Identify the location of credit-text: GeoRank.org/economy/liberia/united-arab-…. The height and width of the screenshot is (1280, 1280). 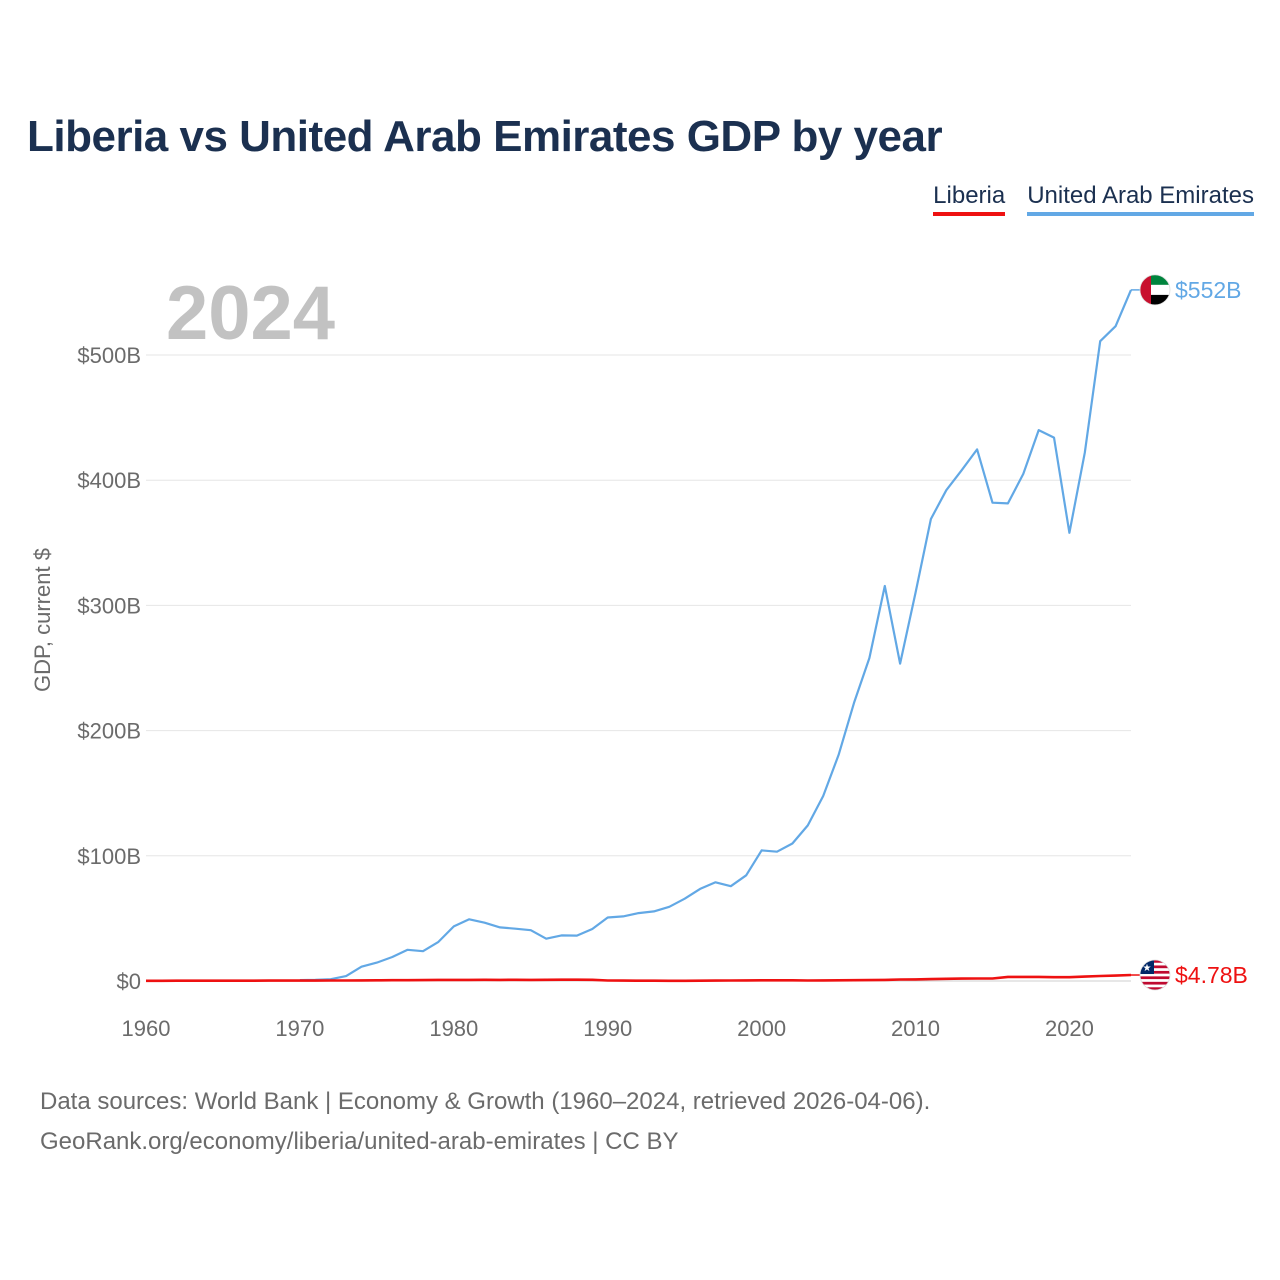
(359, 1141).